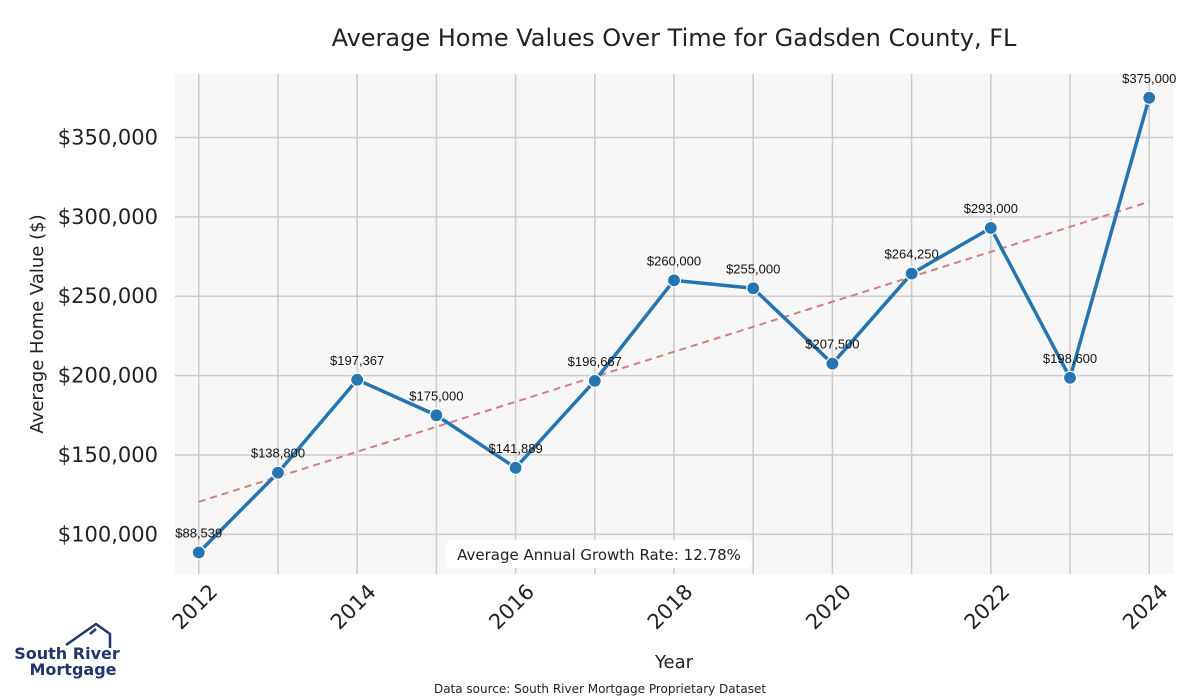 This screenshot has height=700, width=1200. Describe the element at coordinates (37, 323) in the screenshot. I see `y-axis-label: Average Home Value ($)` at that location.